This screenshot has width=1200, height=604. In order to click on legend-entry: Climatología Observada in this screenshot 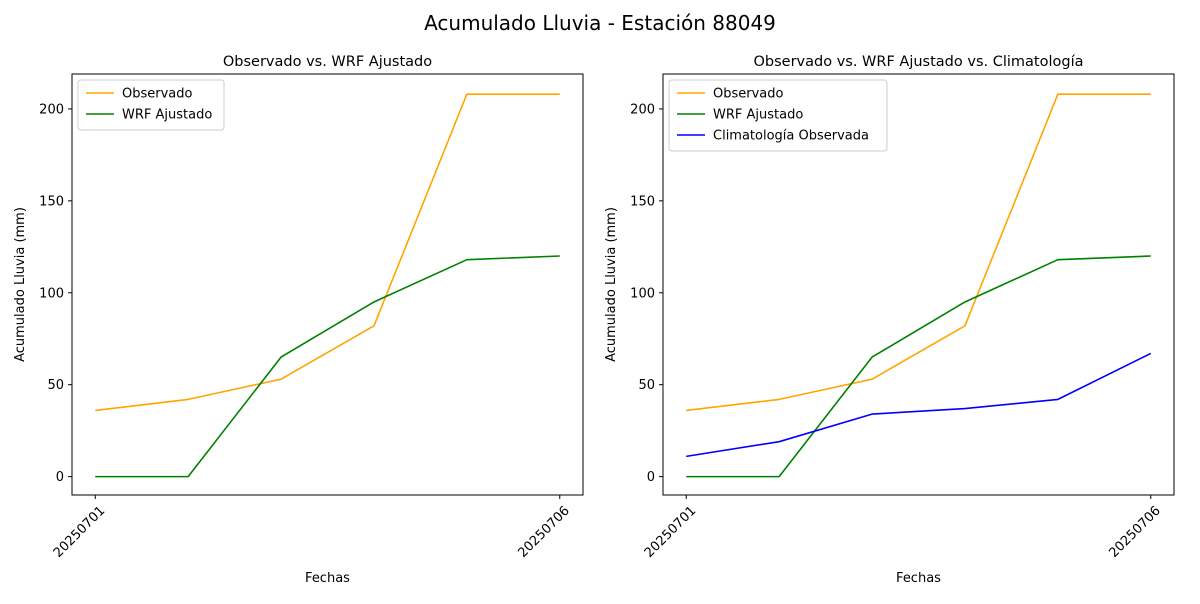, I will do `click(791, 136)`.